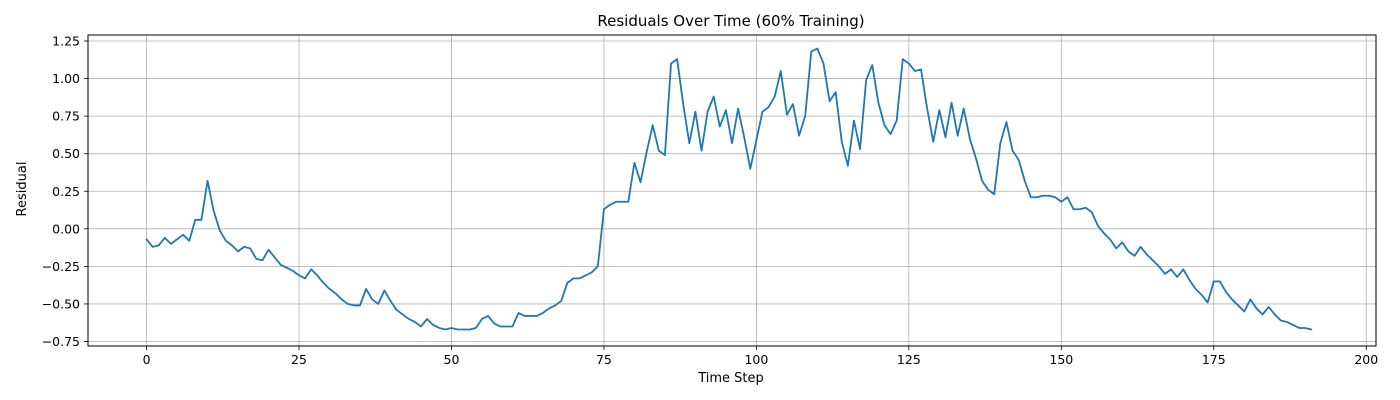  I want to click on x-tick-label: 200, so click(1366, 359).